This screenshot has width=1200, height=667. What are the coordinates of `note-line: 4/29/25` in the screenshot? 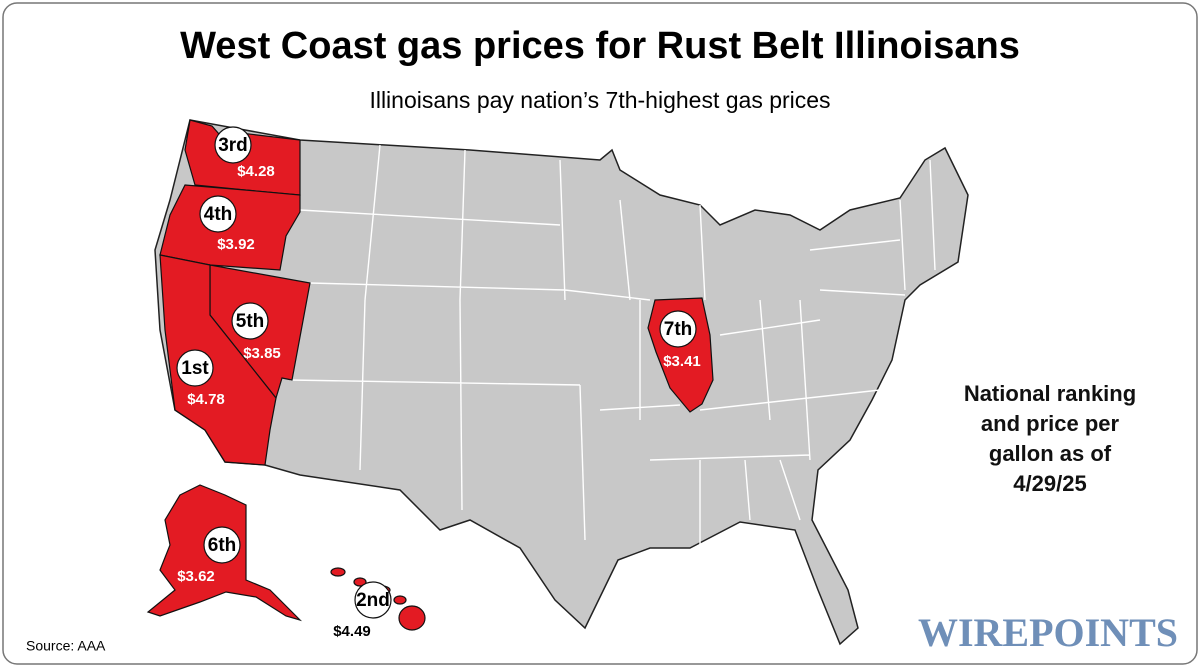 It's located at (1049, 483).